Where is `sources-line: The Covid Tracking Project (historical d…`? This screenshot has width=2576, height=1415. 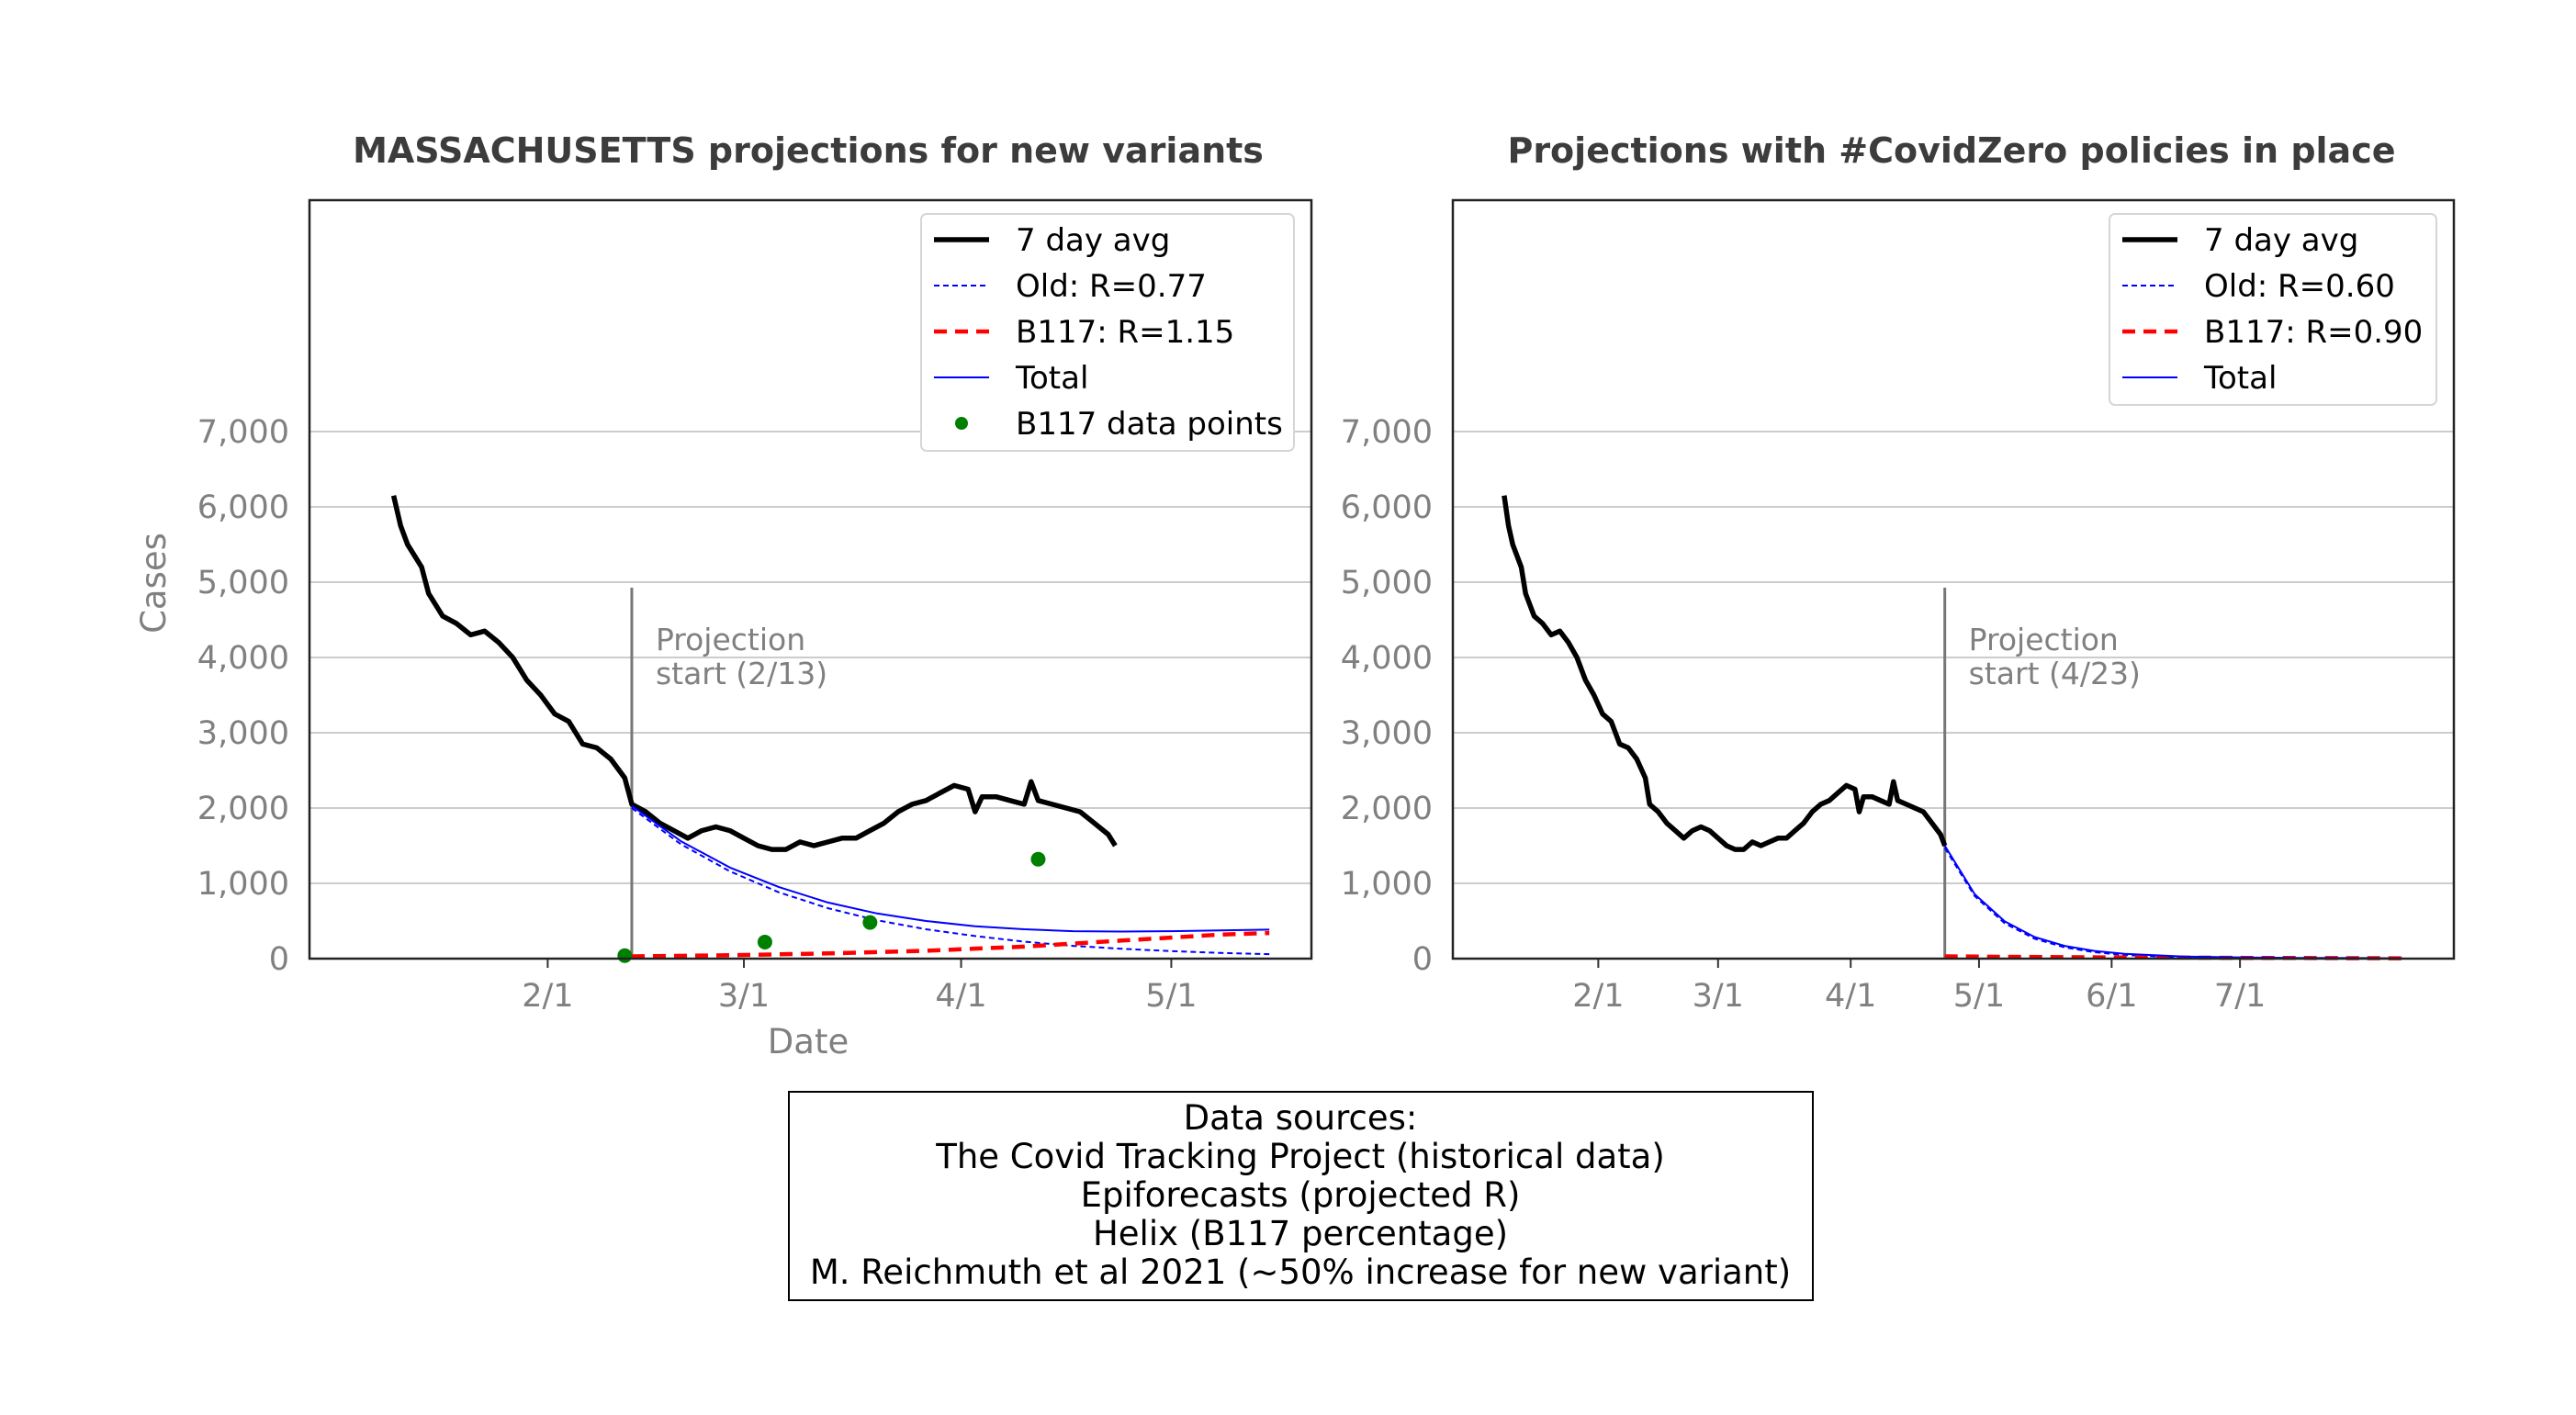
sources-line: The Covid Tracking Project (historical d… is located at coordinates (1300, 1156).